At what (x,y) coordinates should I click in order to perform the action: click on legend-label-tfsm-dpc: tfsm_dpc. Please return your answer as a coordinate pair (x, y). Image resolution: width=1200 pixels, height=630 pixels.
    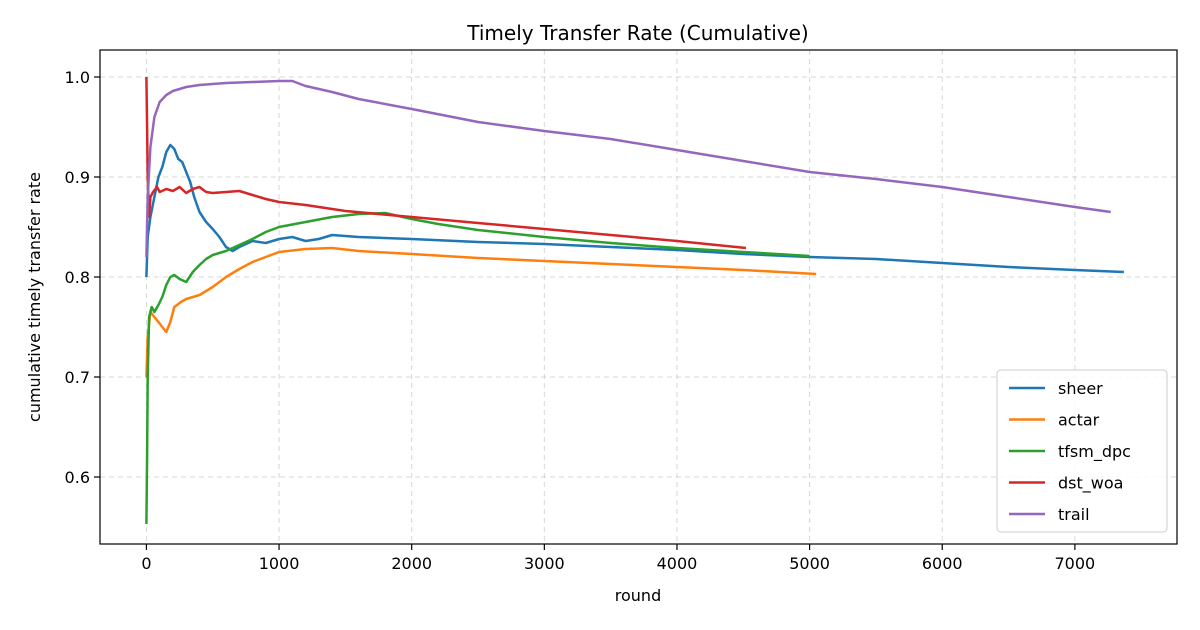
    Looking at the image, I should click on (1094, 452).